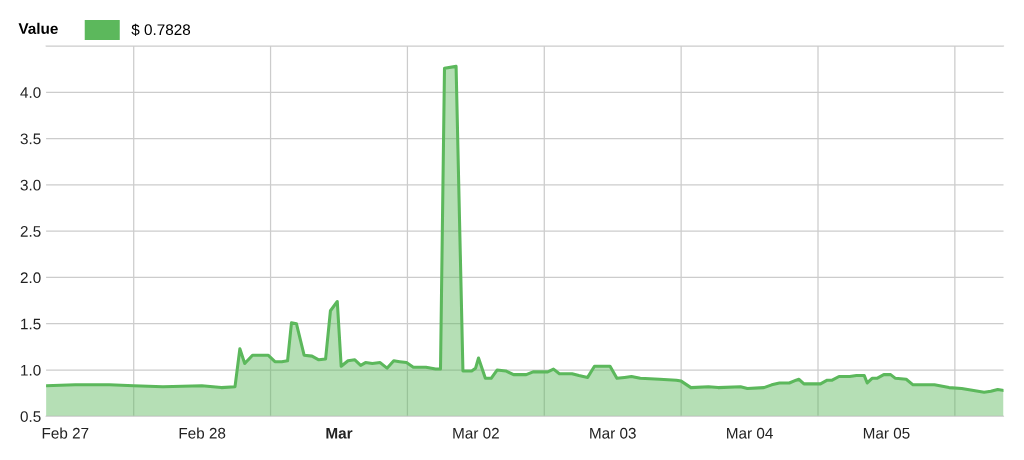 The height and width of the screenshot is (460, 1024). I want to click on y-tick-label: 1.0, so click(31, 370).